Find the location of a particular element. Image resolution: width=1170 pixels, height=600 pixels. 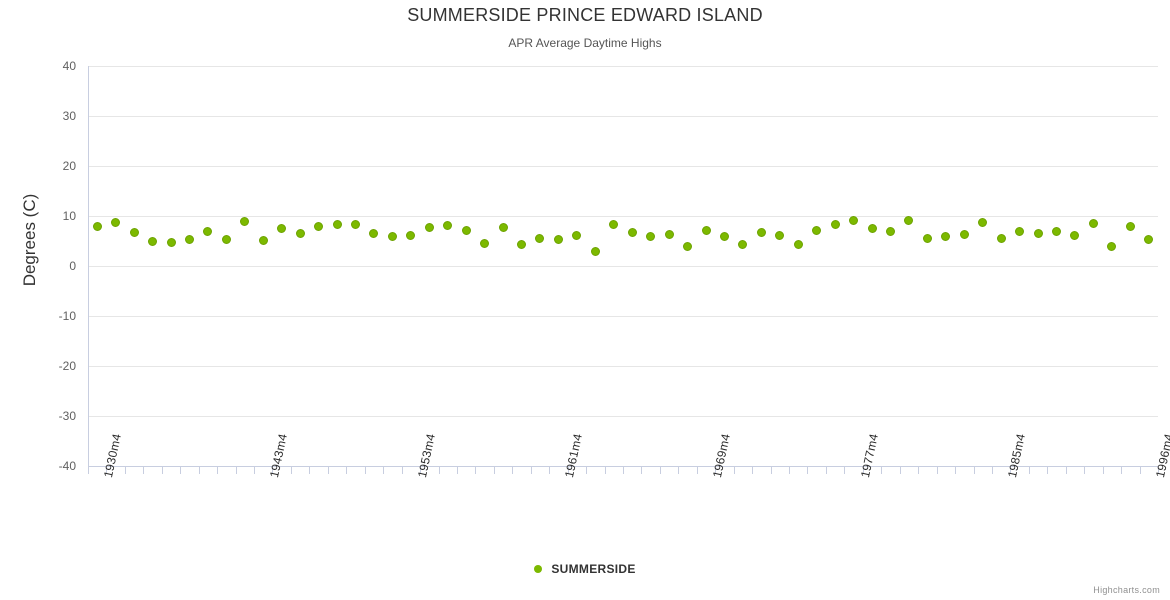

chart-subtitle: APR Average Daytime Highs is located at coordinates (585, 43).